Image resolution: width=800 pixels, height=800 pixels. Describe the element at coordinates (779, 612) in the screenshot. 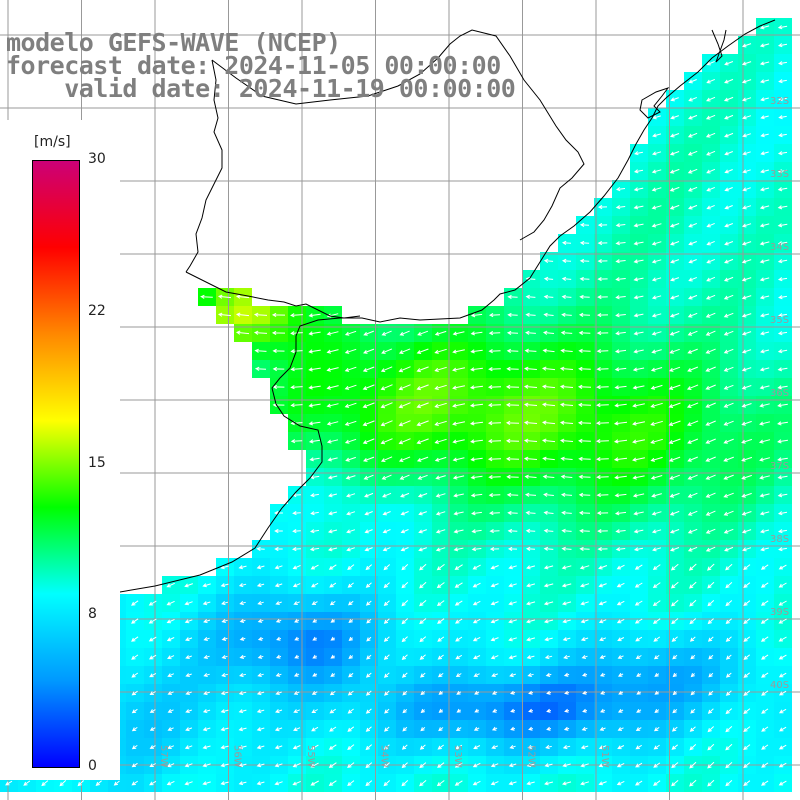

I see `latitude-label-39S: 39S` at that location.